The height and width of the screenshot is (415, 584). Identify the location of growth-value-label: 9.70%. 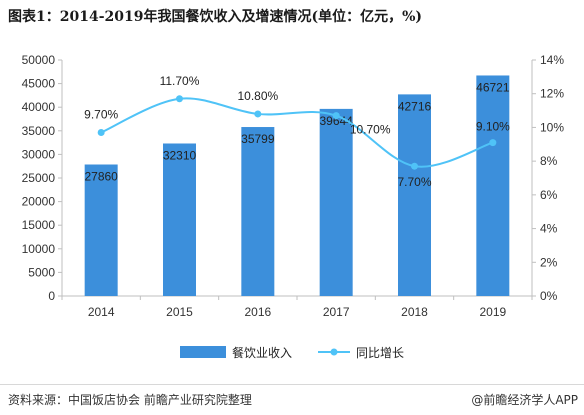
(101, 114).